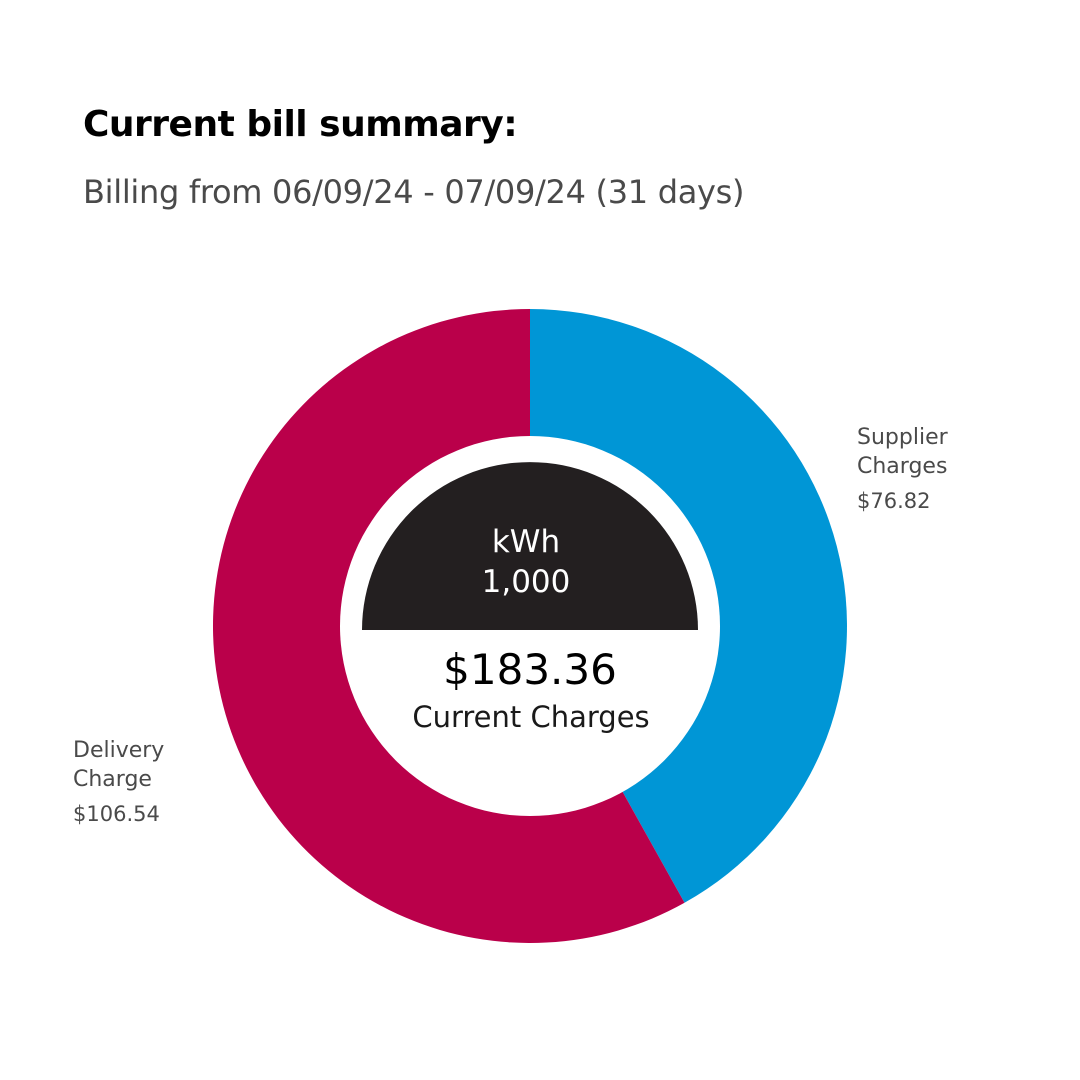 This screenshot has width=1080, height=1080. I want to click on usage-semicircle, so click(530, 546).